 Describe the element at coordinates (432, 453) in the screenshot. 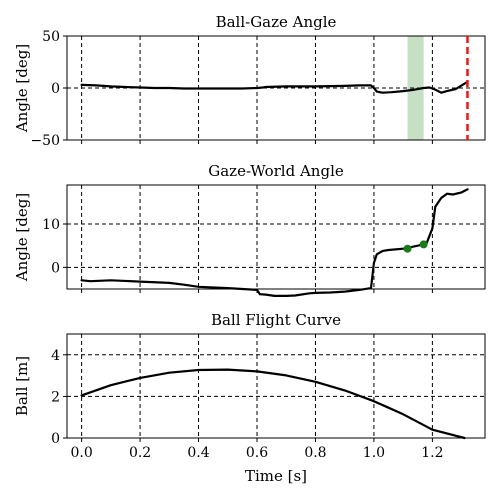

I see `x-tick-label: 1.2` at that location.